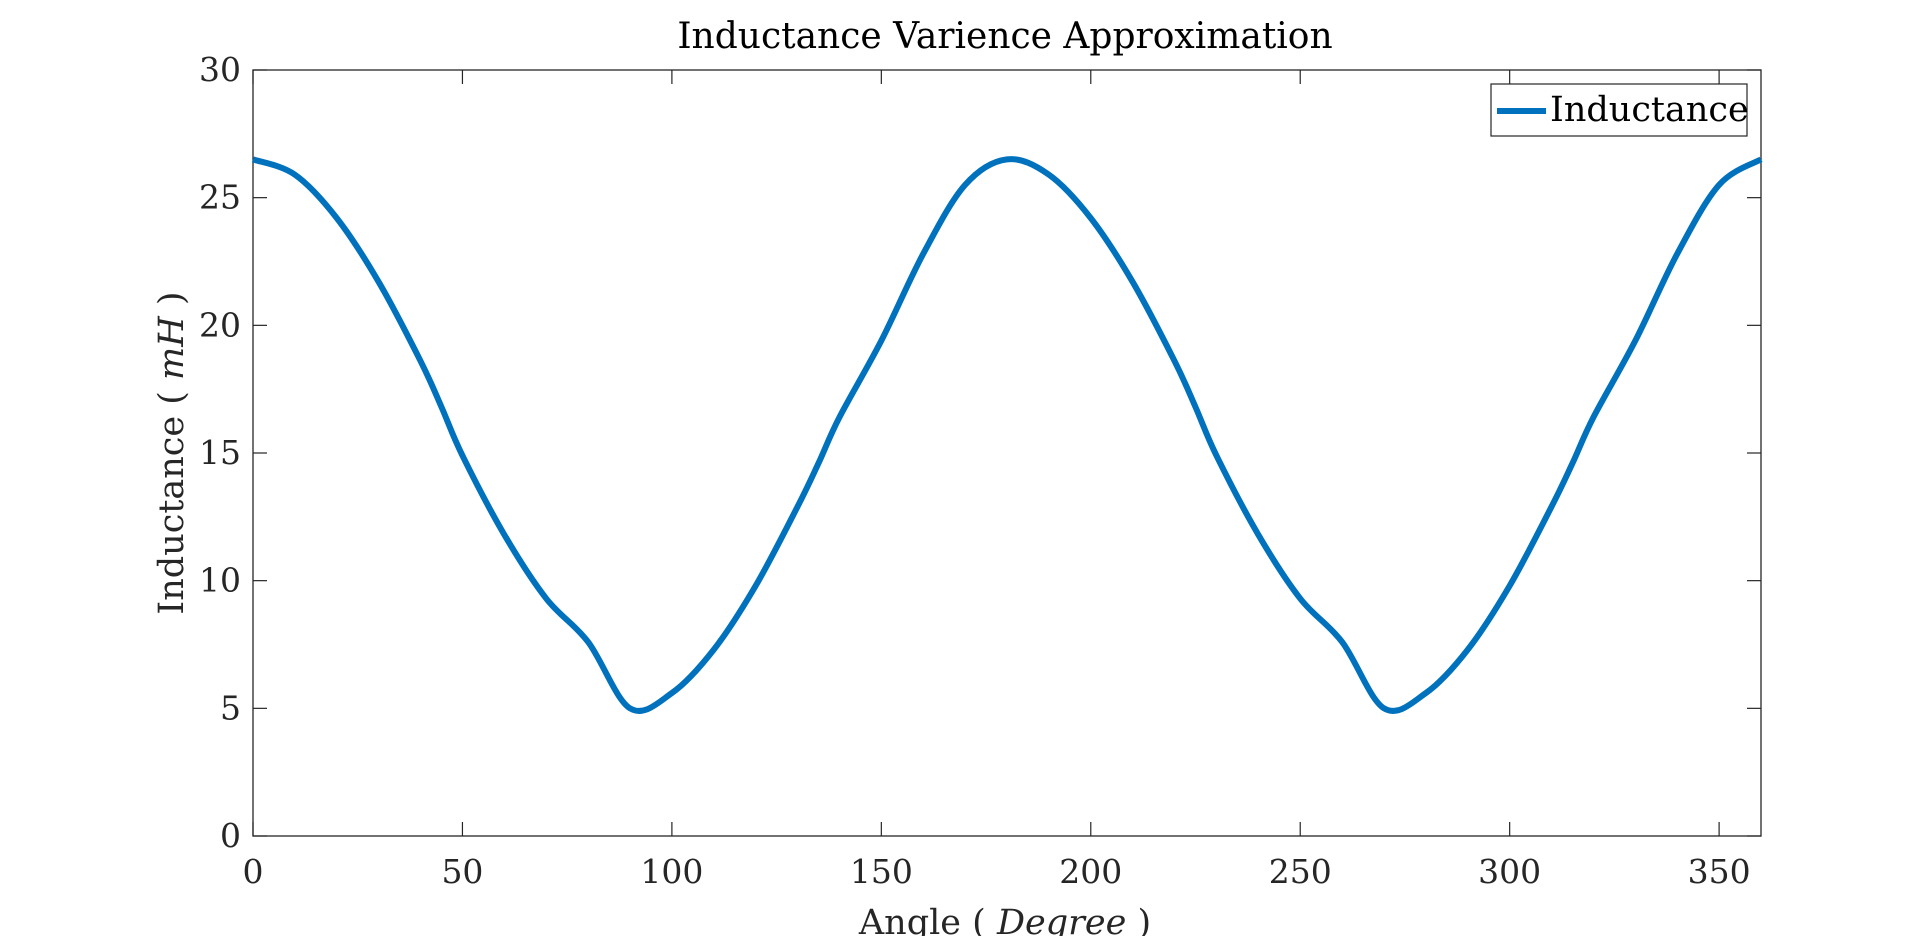  What do you see at coordinates (220, 69) in the screenshot?
I see `y-tick-label-30: 30` at bounding box center [220, 69].